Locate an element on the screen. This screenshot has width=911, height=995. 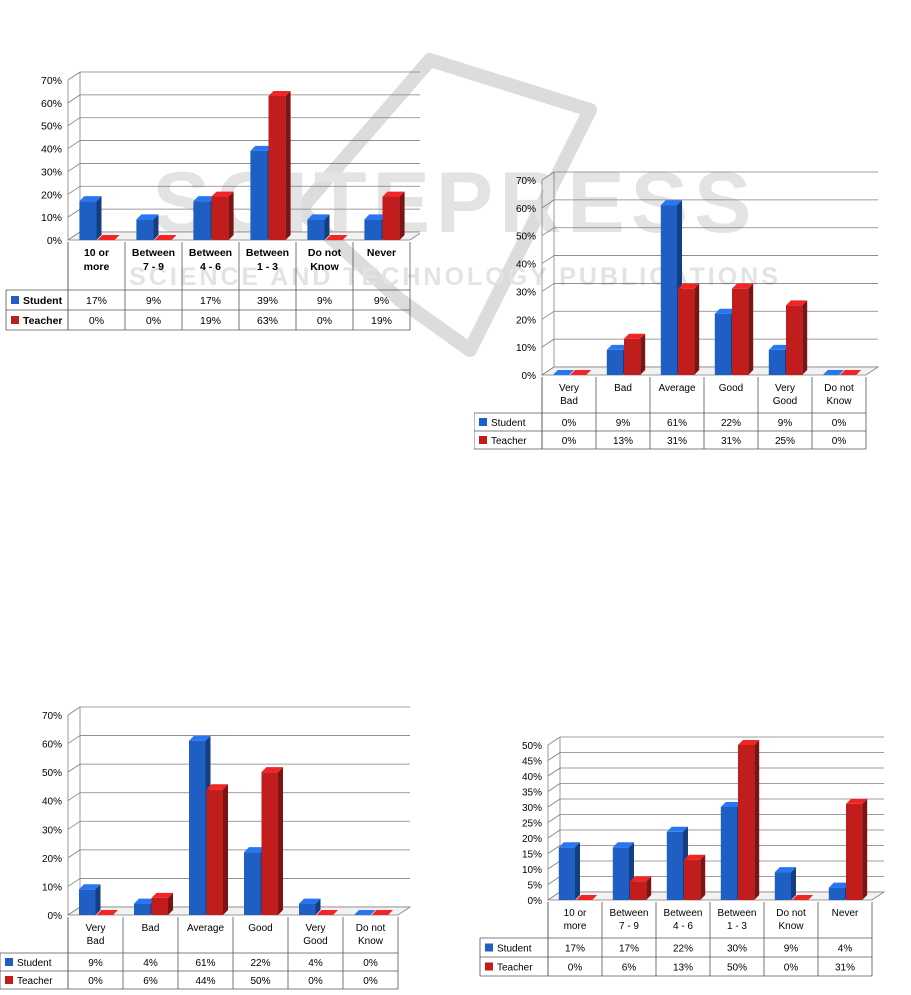
category-label: Very Bad is located at coordinates (95, 935).